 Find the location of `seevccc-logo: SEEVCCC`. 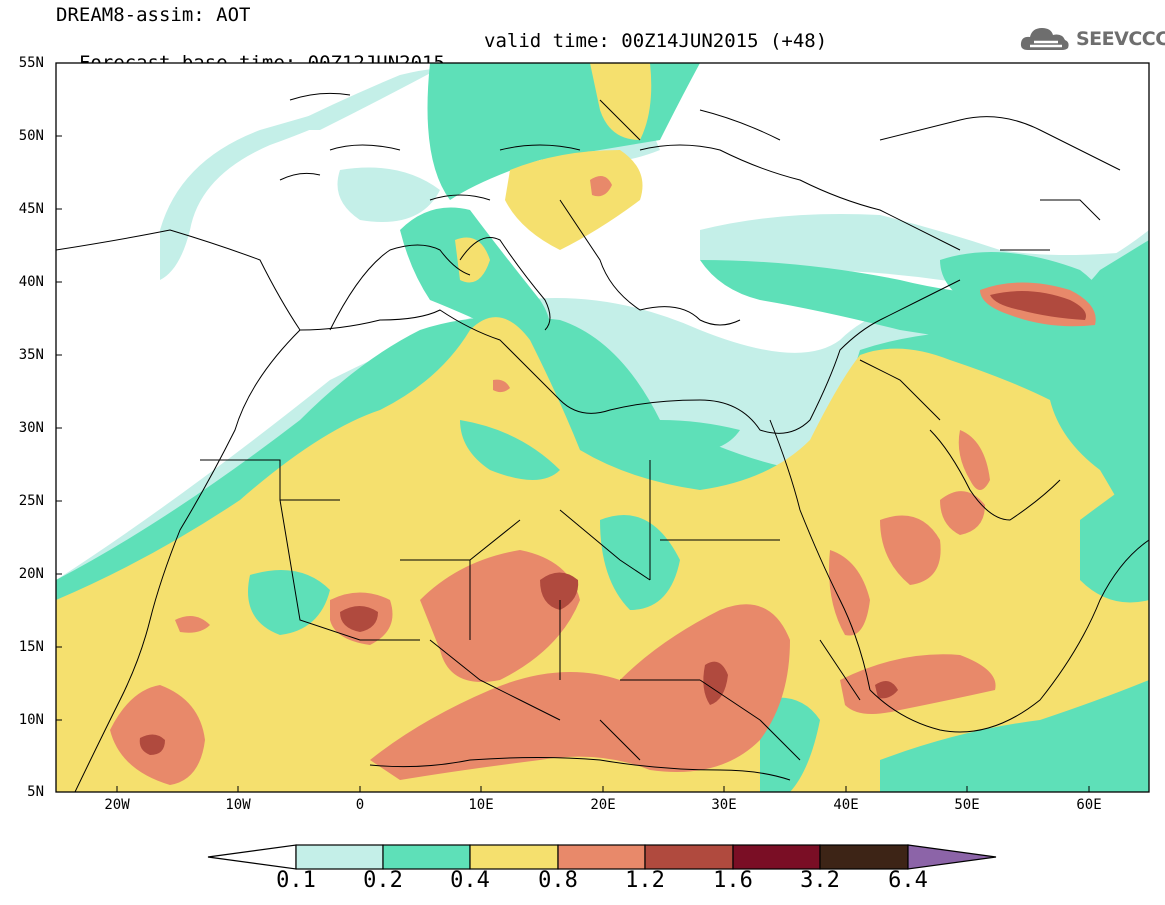

seevccc-logo: SEEVCCC is located at coordinates (1091, 39).